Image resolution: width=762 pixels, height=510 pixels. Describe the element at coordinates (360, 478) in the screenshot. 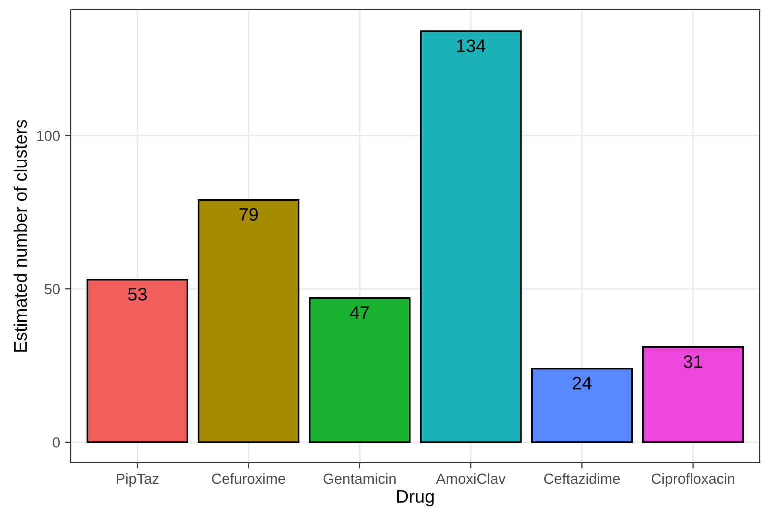

I see `x-tick-label: Gentamicin` at that location.